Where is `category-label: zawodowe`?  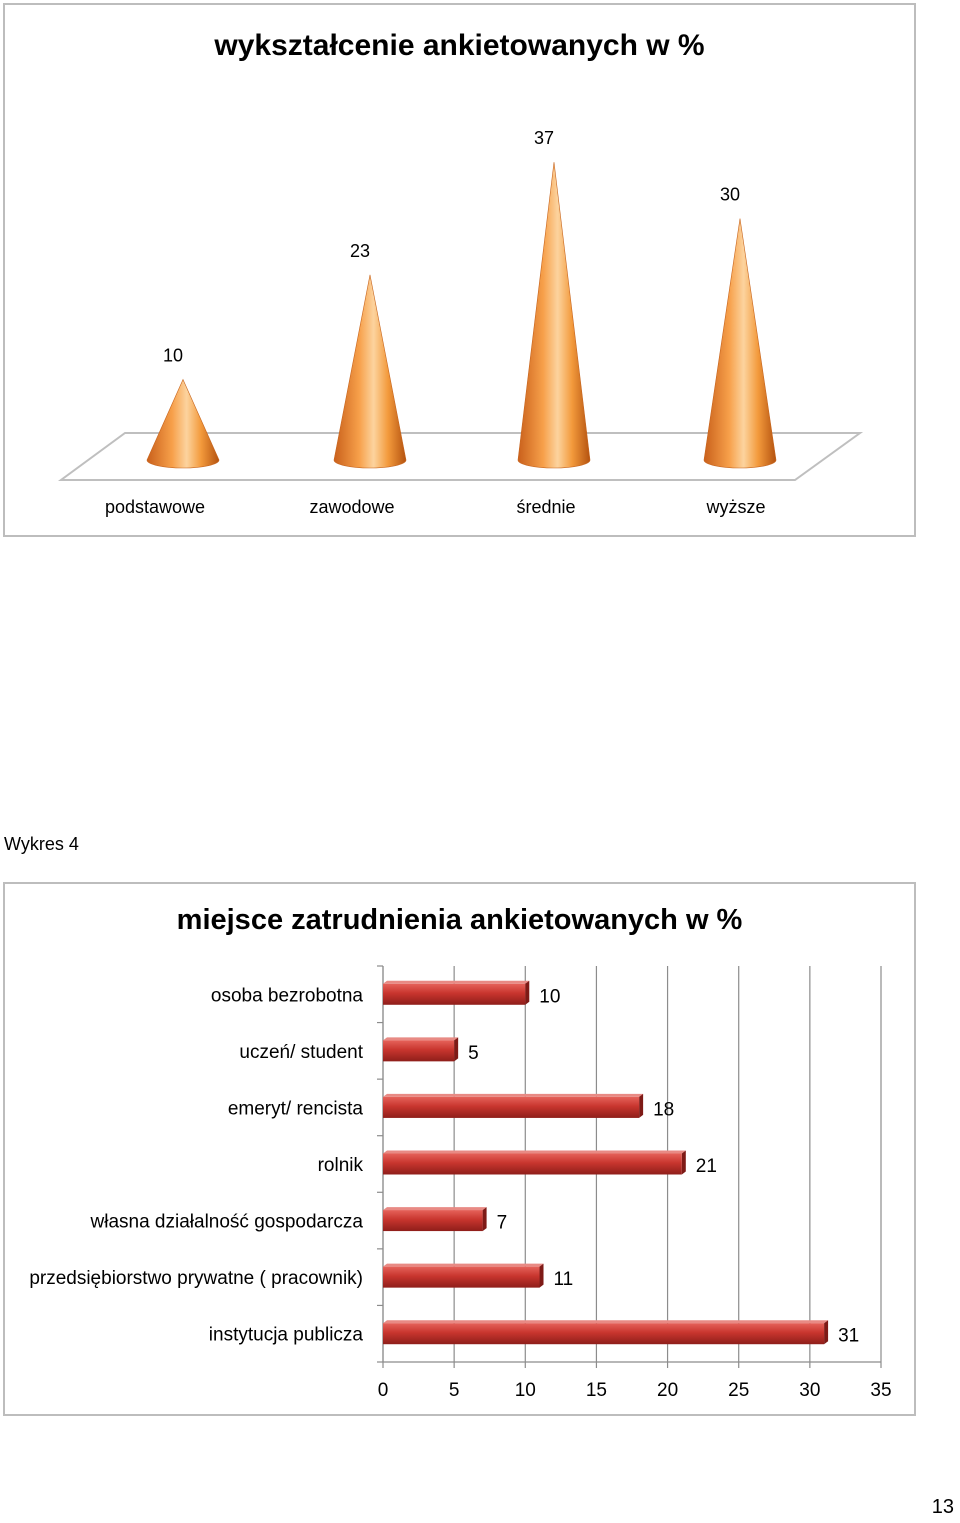
category-label: zawodowe is located at coordinates (351, 507).